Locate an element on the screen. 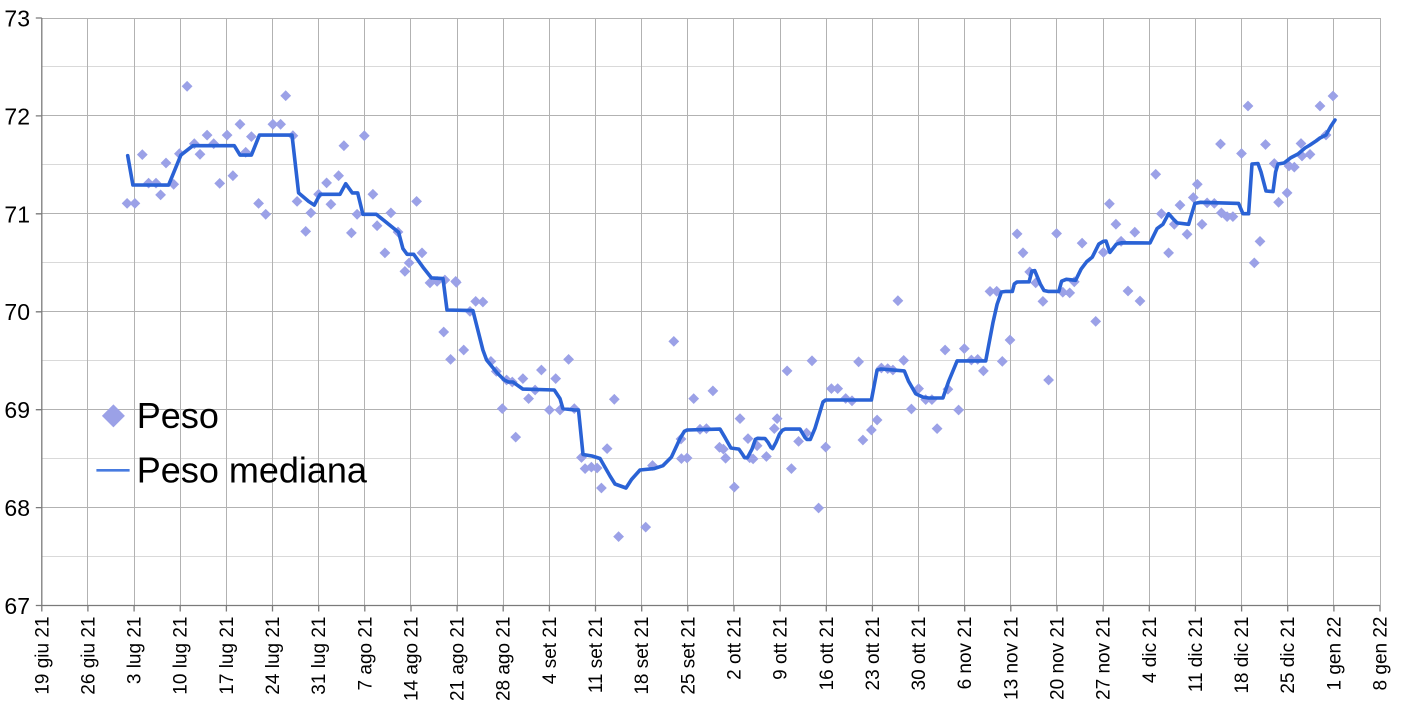 The width and height of the screenshot is (1401, 705). svg-text: 14 ago 21 is located at coordinates (412, 659).